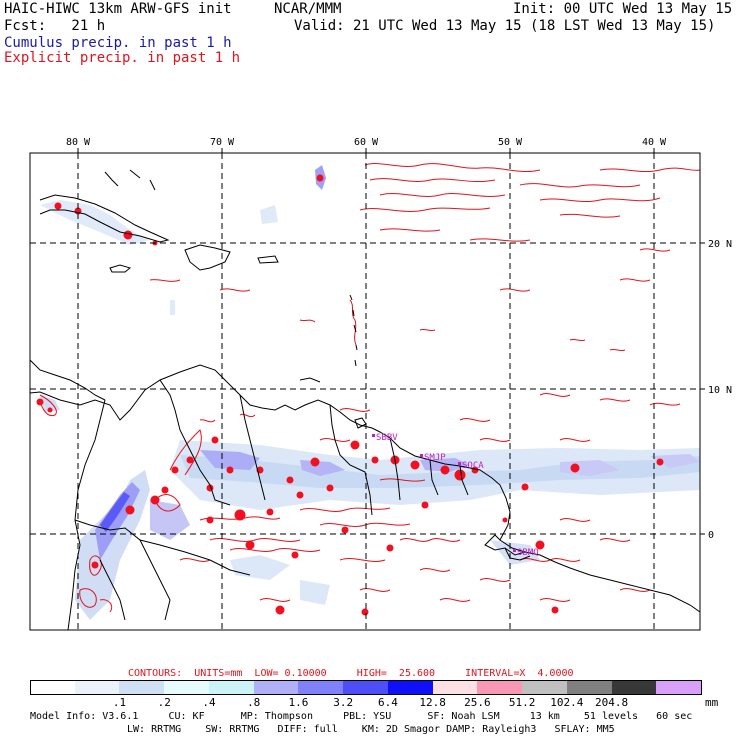  I want to click on explicit-legend: Explicit precip. in past 1 h, so click(122, 58).